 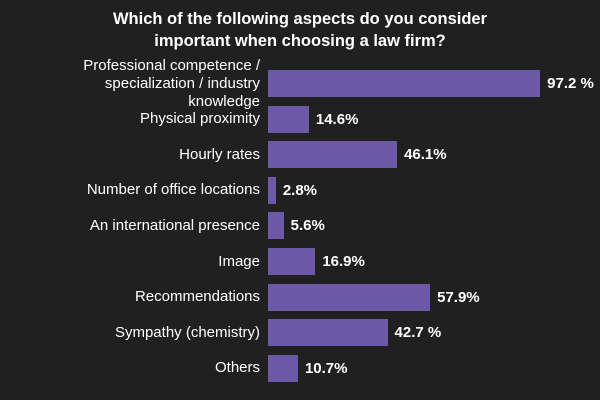 I want to click on category-label: Number of office locations, so click(x=173, y=190).